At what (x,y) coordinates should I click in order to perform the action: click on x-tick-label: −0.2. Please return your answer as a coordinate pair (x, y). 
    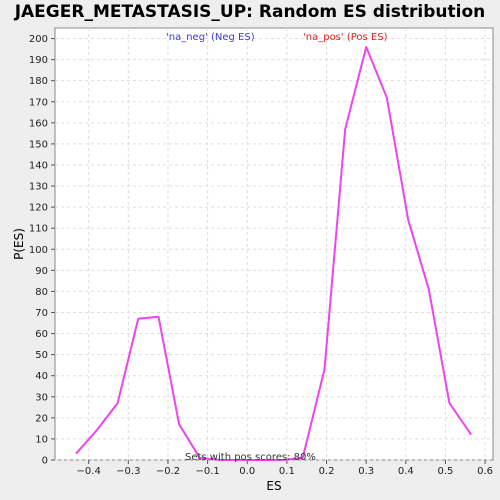
    Looking at the image, I should click on (168, 471).